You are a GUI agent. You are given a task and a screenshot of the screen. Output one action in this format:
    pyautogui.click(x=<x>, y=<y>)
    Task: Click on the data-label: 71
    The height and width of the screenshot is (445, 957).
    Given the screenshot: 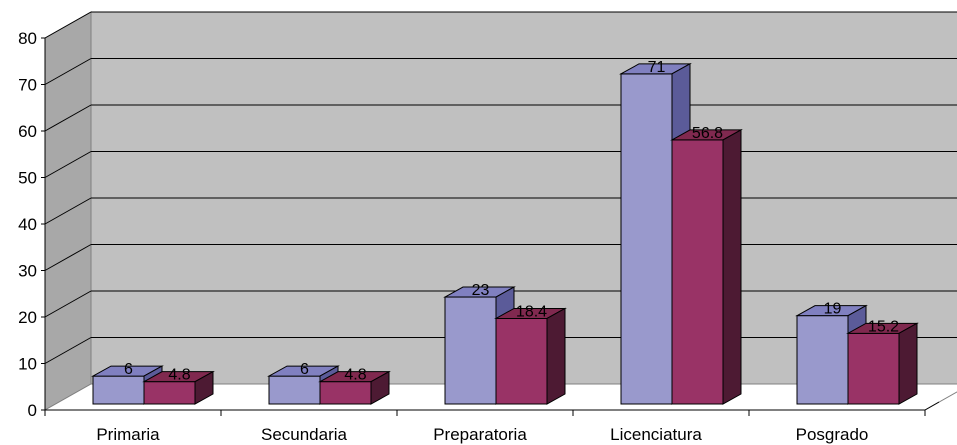 What is the action you would take?
    pyautogui.click(x=657, y=67)
    